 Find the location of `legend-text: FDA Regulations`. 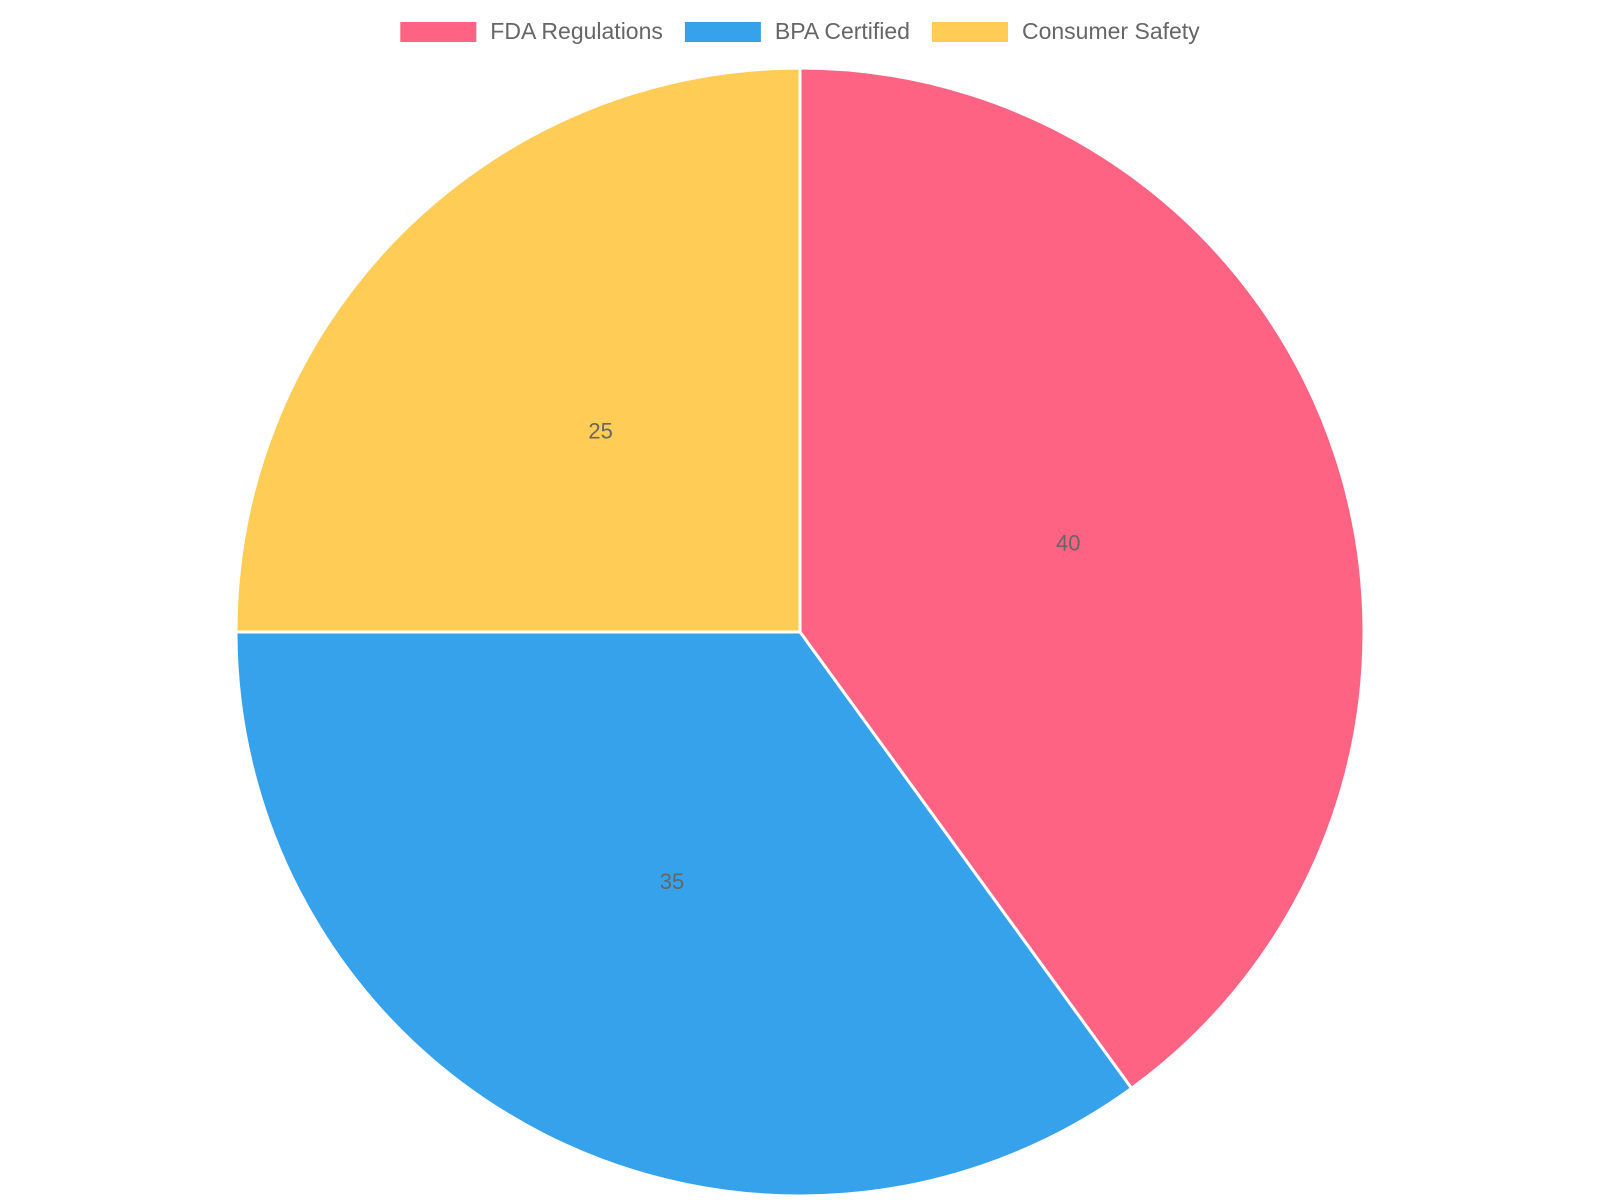

legend-text: FDA Regulations is located at coordinates (576, 31).